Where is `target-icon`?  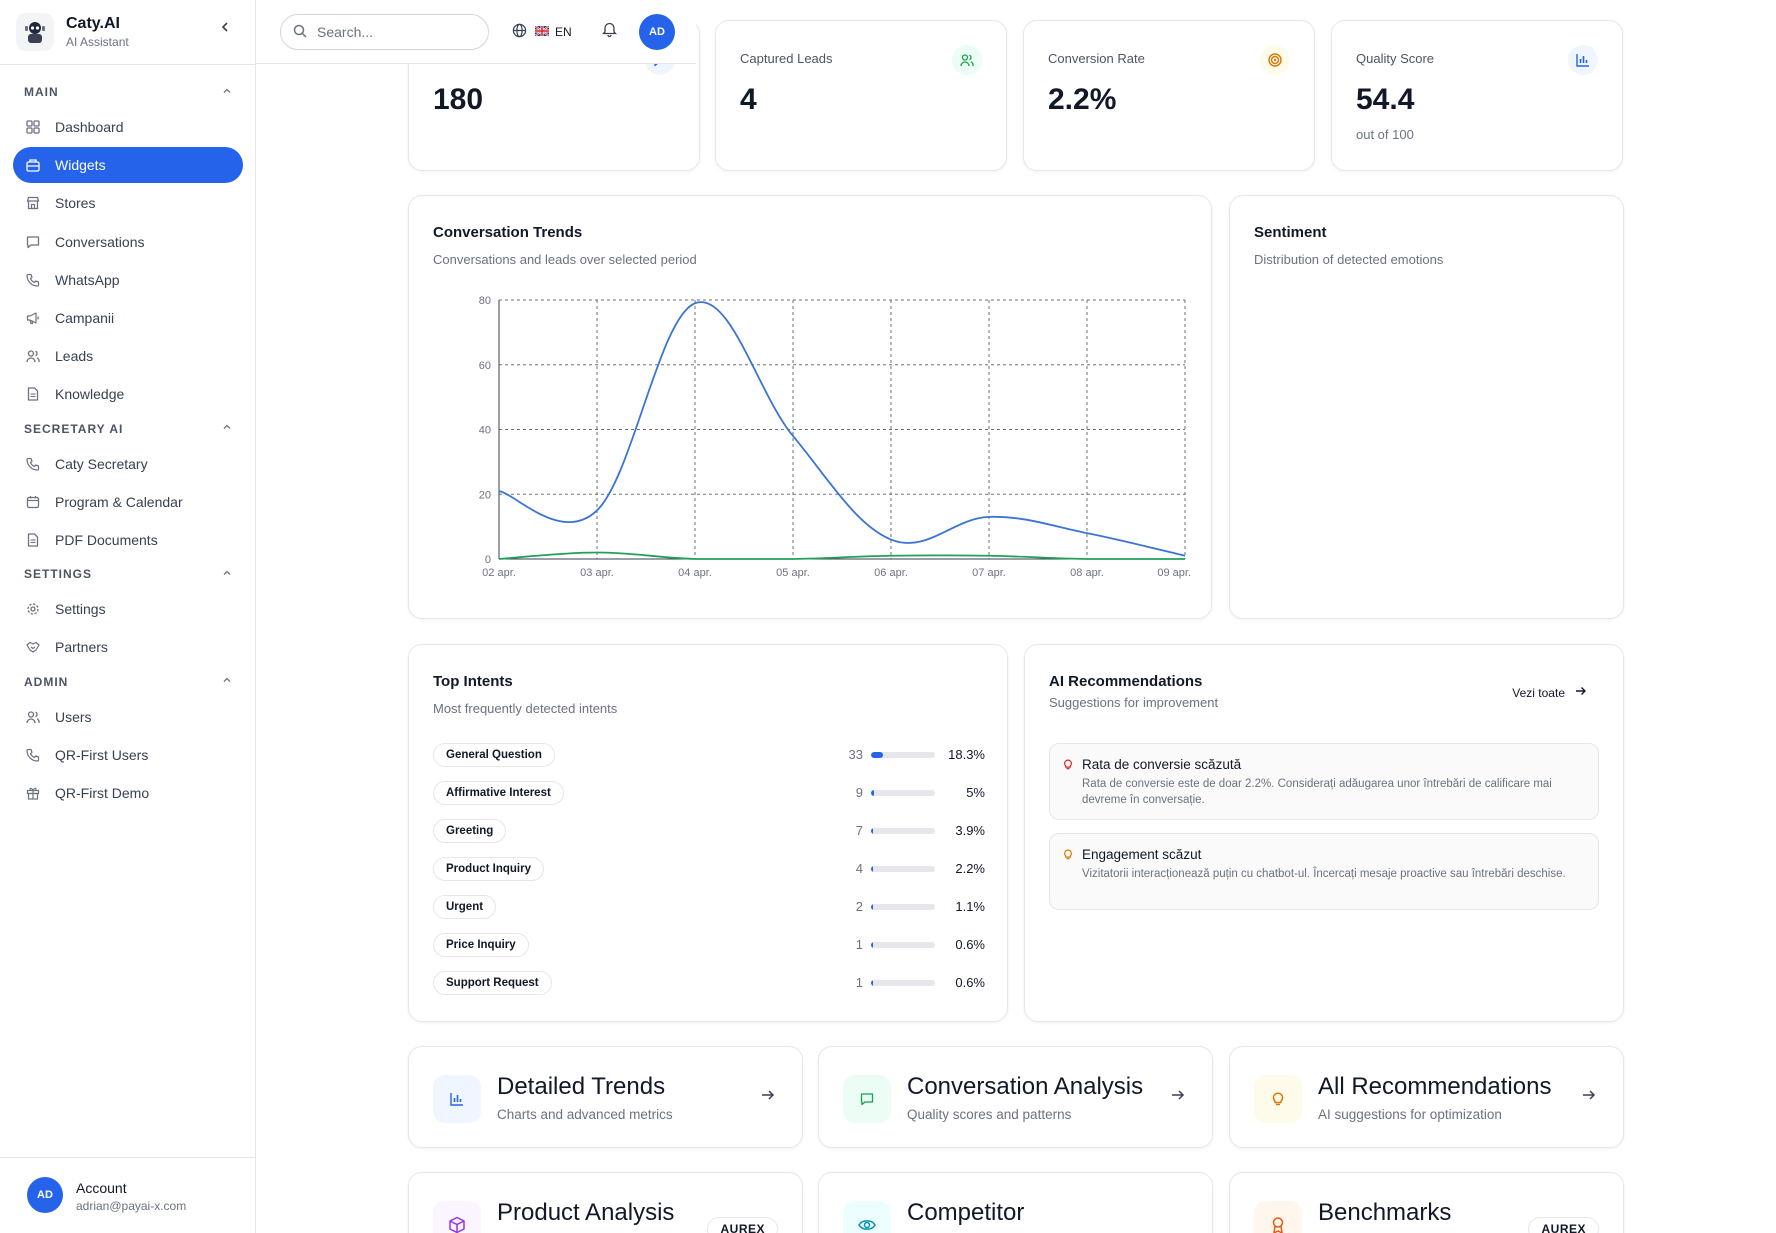 target-icon is located at coordinates (1275, 60).